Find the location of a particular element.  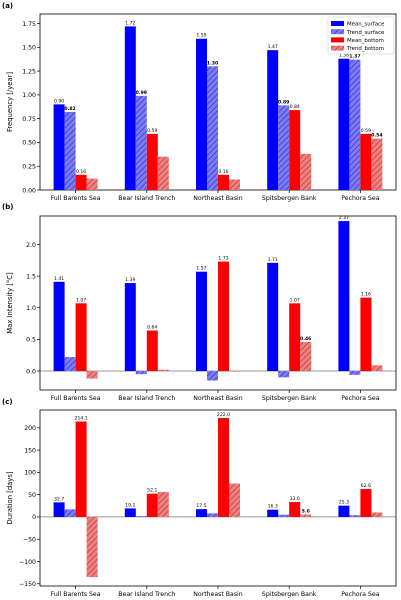

data-label: 0.99 is located at coordinates (141, 93).